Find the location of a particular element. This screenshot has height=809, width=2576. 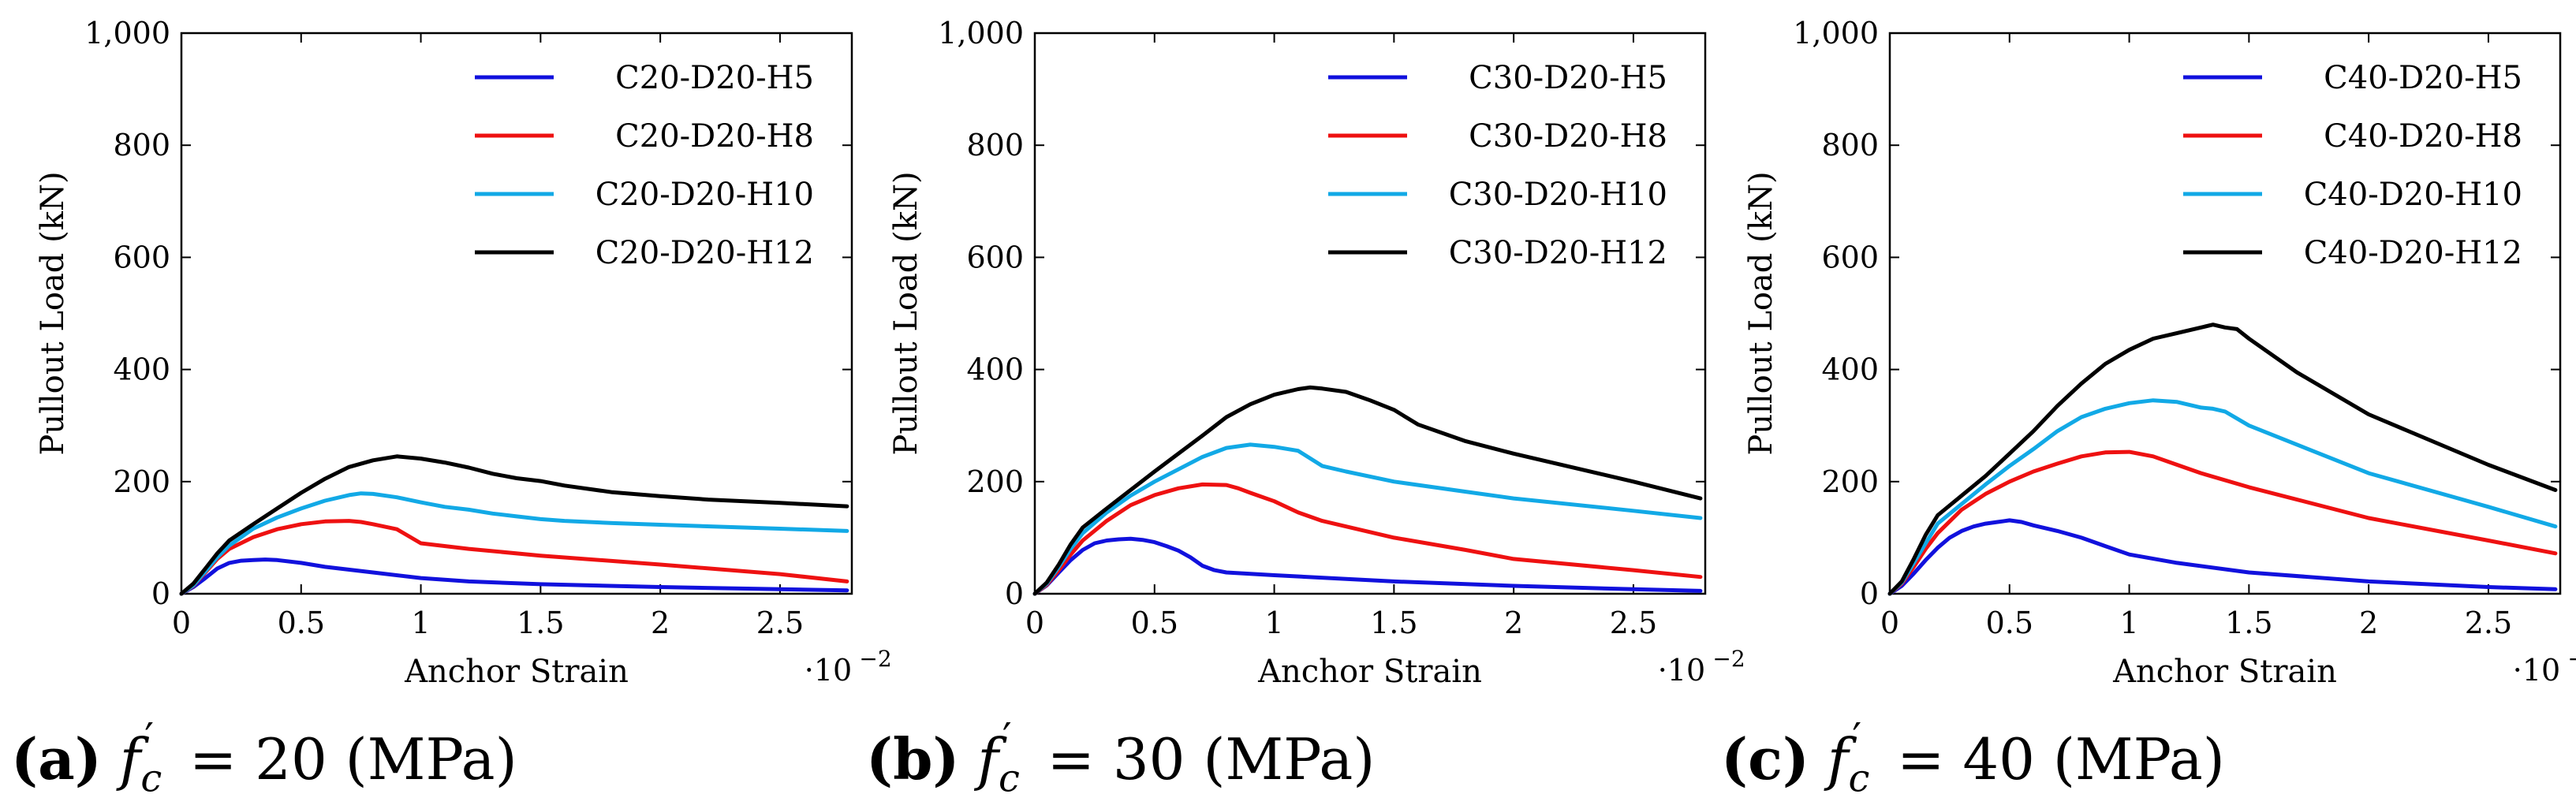

y-tick-label-a-5: 1,000 is located at coordinates (127, 33).